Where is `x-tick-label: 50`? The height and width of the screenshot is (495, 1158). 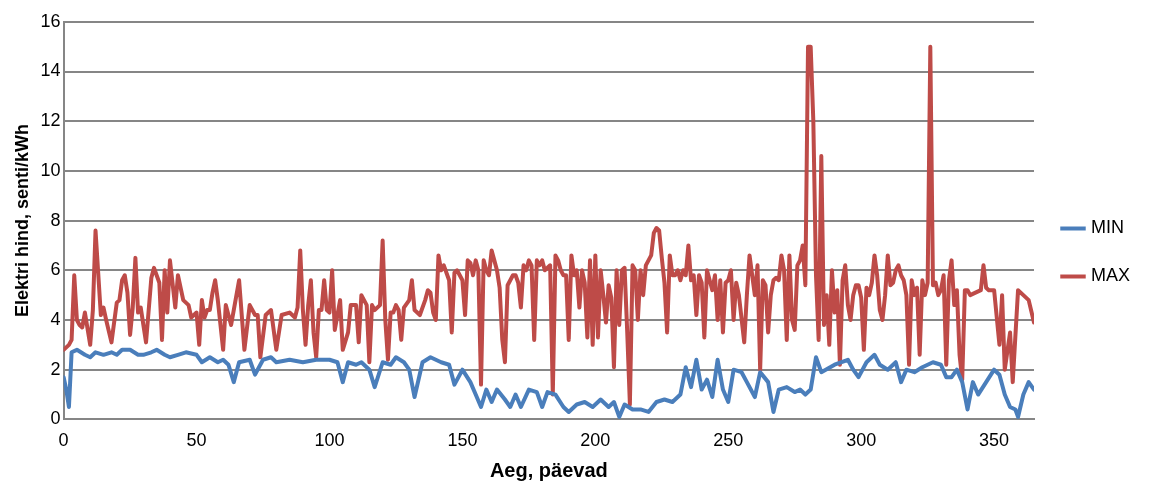 x-tick-label: 50 is located at coordinates (196, 440).